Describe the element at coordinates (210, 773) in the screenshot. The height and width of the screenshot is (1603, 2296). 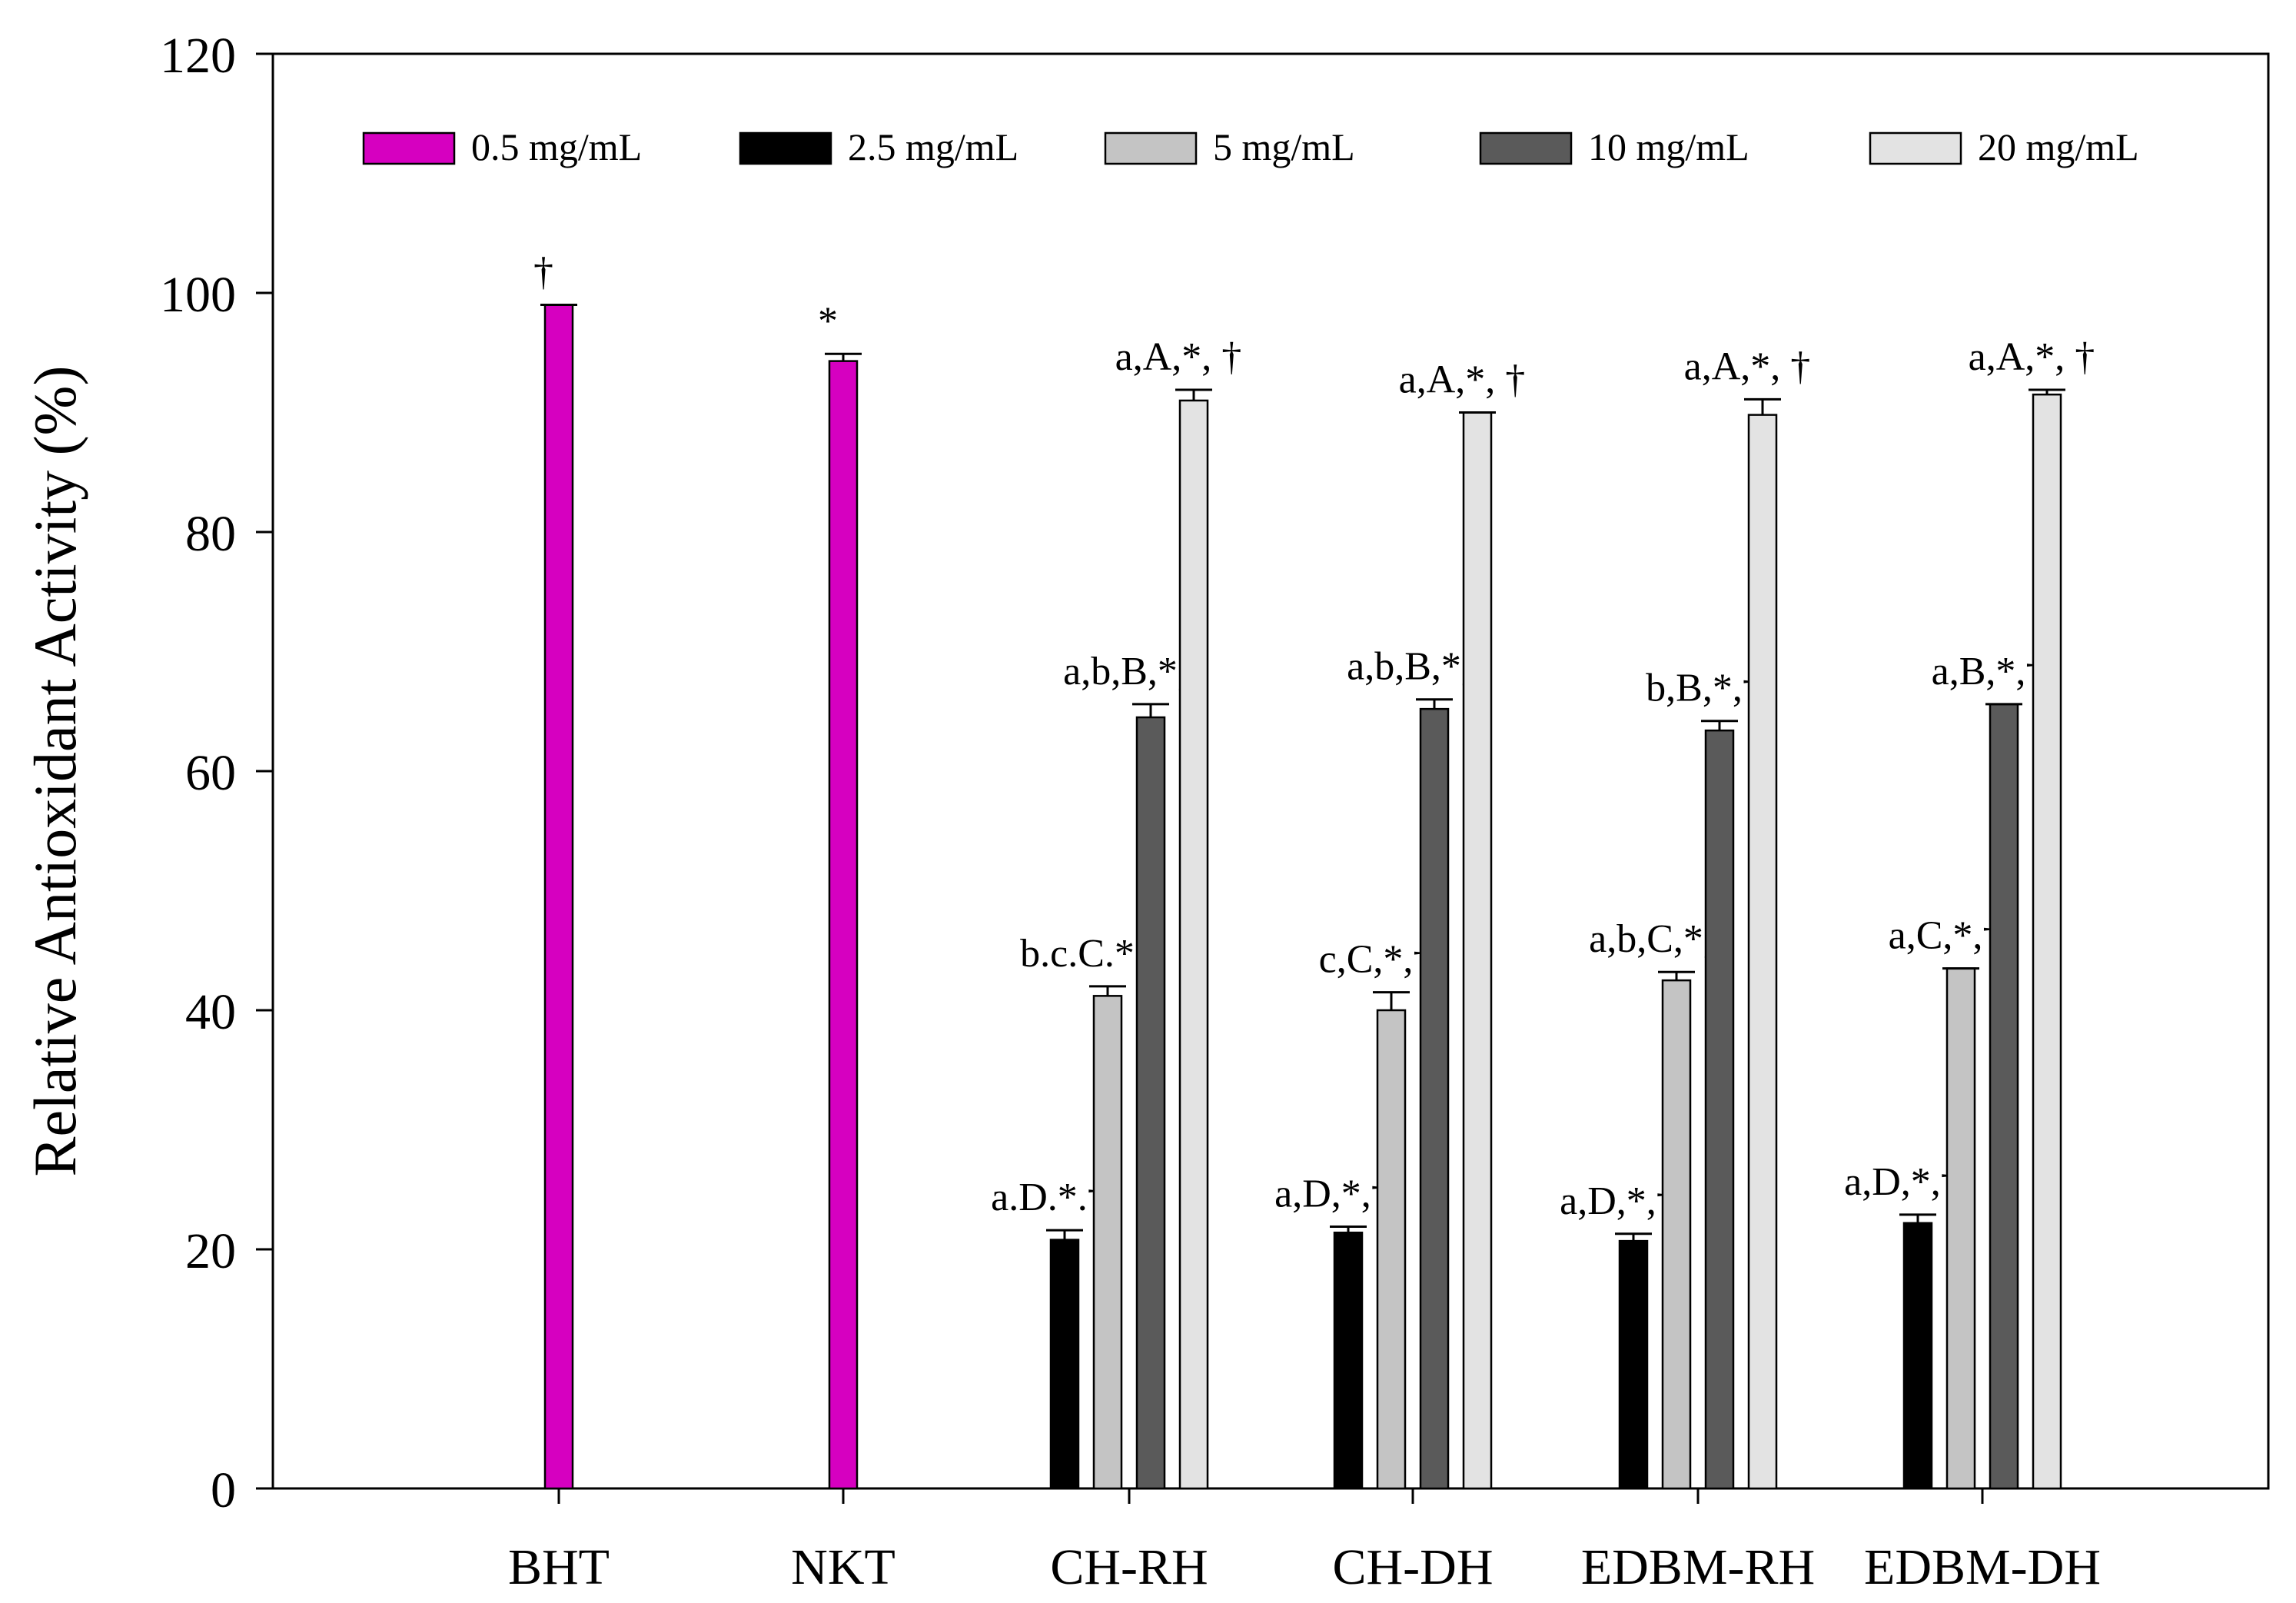
I see `y-tick-label: 60` at that location.